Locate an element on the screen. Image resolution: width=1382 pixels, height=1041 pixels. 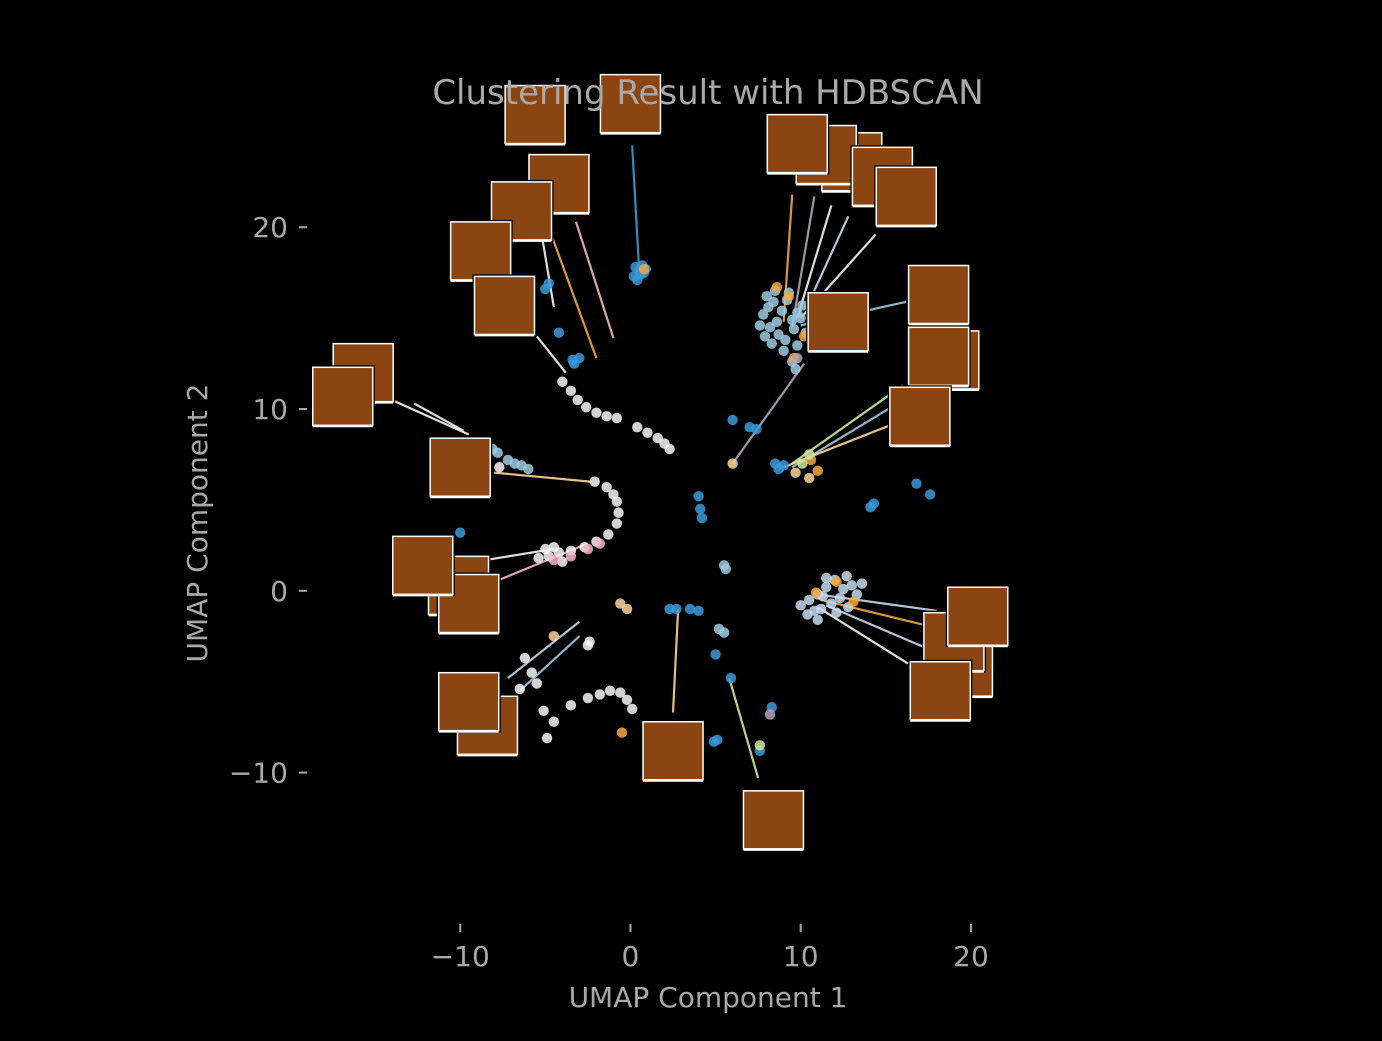
y-axis-label: UMAP Component 2 is located at coordinates (197, 523).